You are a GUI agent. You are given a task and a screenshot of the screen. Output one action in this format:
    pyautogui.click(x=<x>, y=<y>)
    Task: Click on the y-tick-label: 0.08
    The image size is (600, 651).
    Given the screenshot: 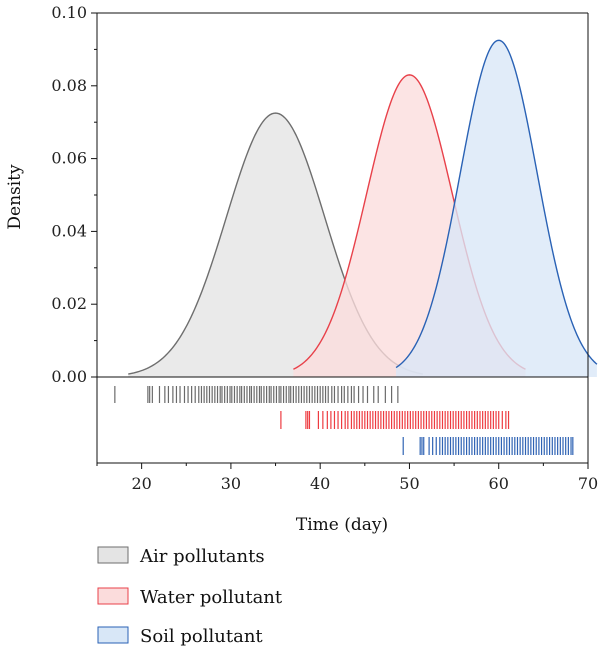 What is the action you would take?
    pyautogui.click(x=69, y=85)
    